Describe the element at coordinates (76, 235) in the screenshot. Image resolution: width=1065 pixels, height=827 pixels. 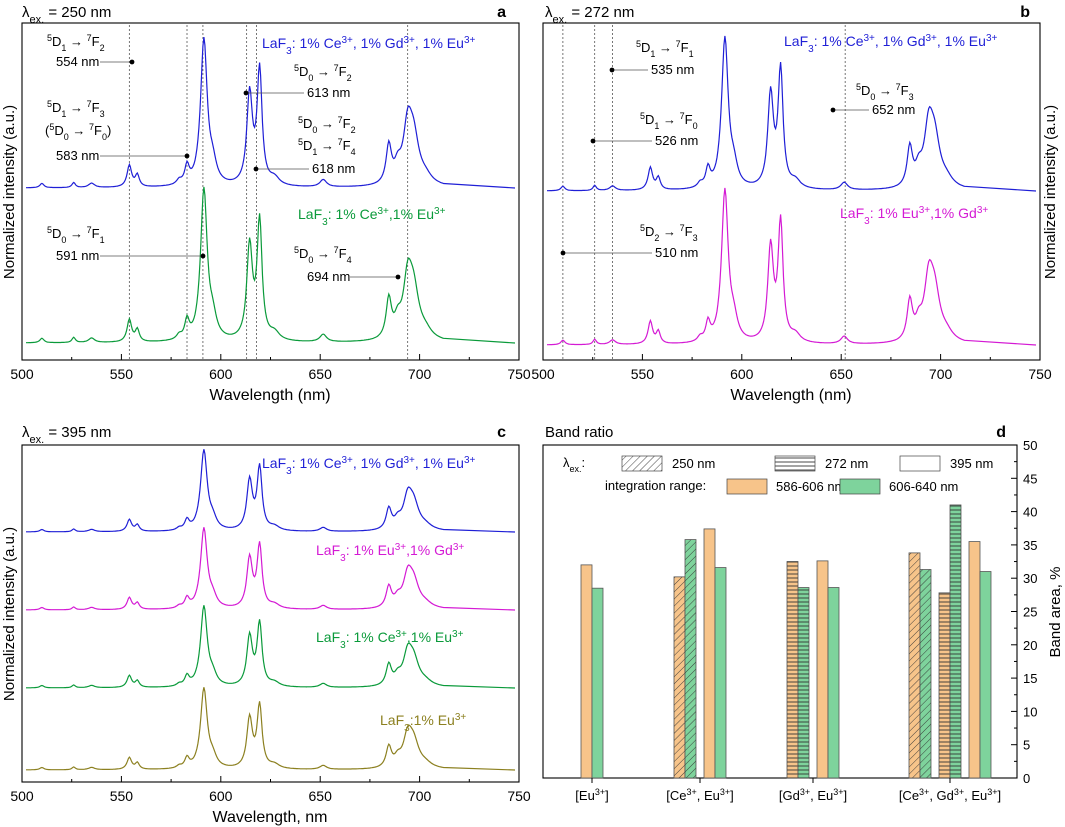
I see `annotation-a5-transition: 5D0 → 7F1` at that location.